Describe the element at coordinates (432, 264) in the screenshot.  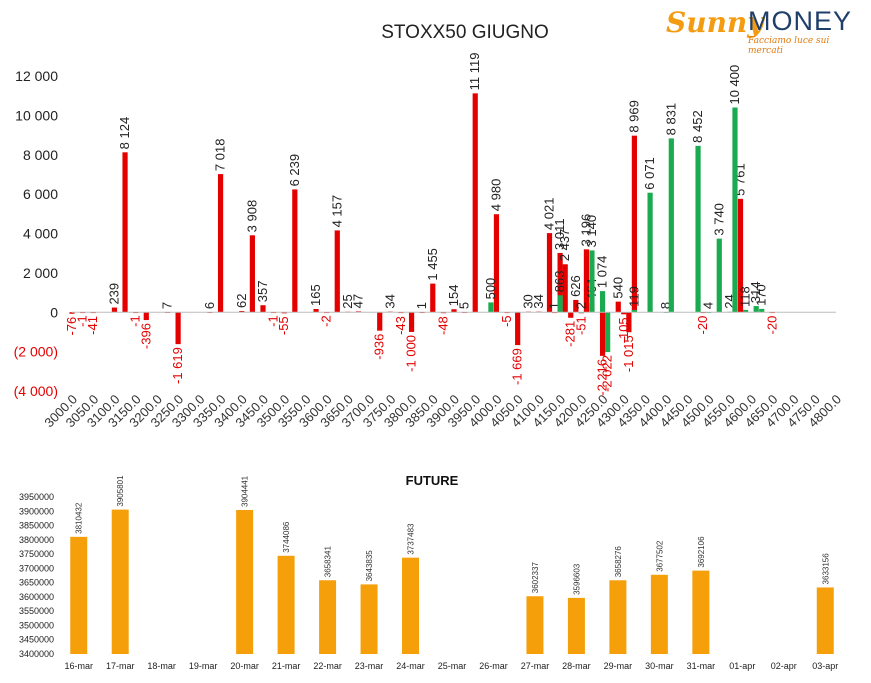
I see `data-label: 1 455` at that location.